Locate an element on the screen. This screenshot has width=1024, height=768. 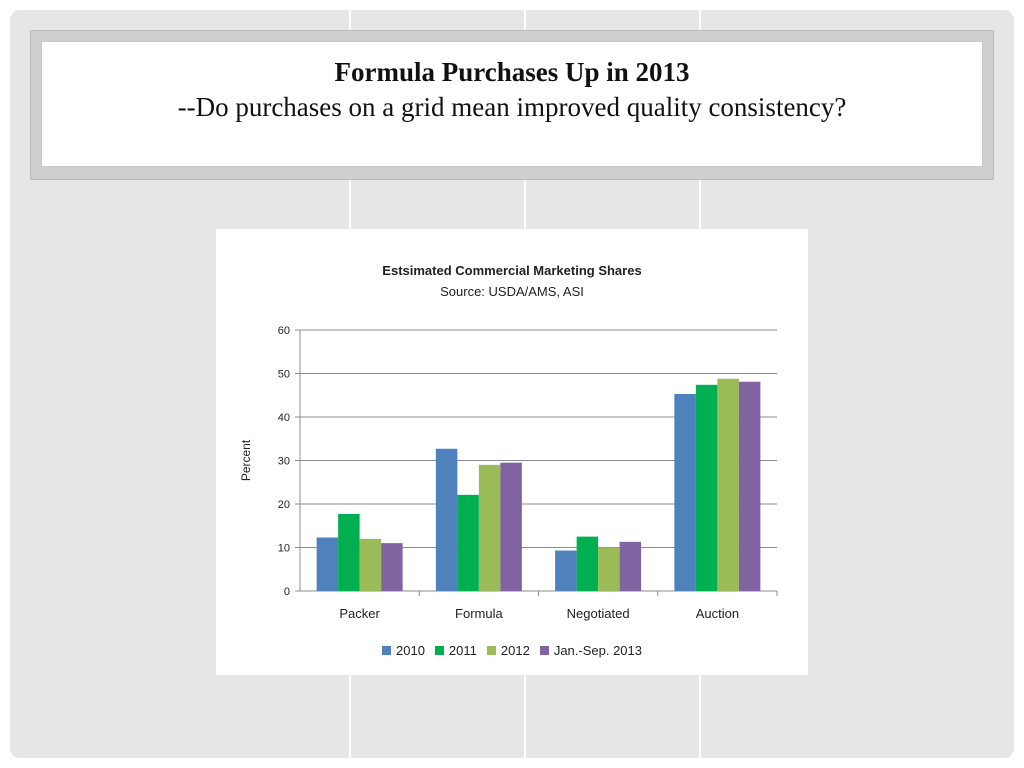
legend-item: 2012 is located at coordinates (508, 650).